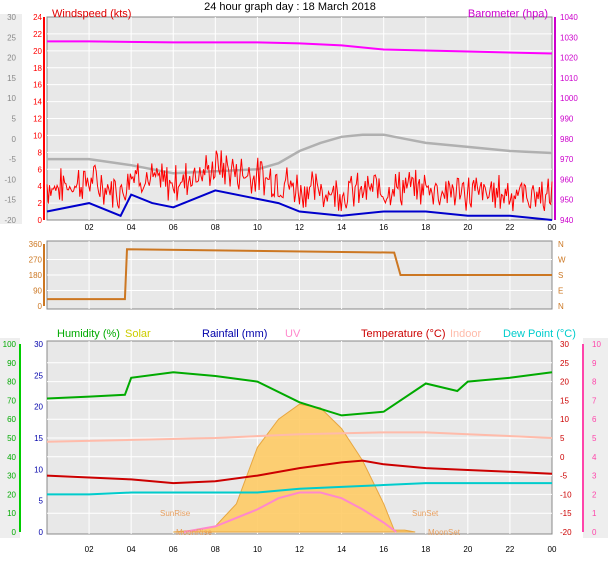  I want to click on wind-direction-tick-label: 90, so click(37, 291).